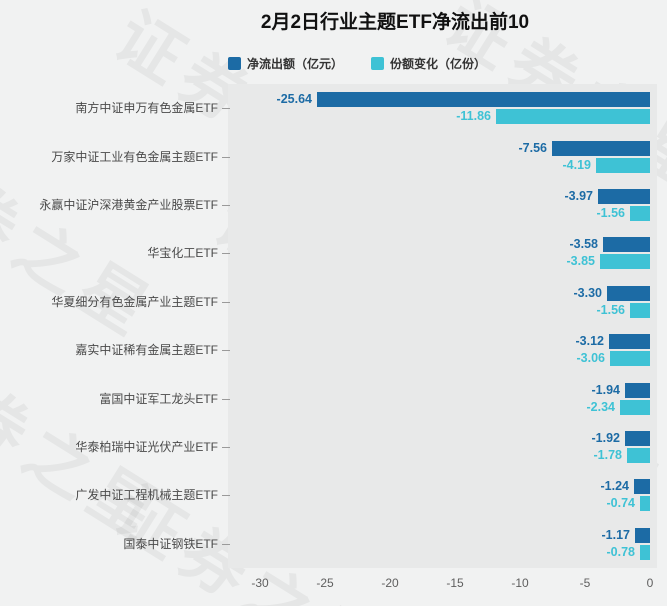  Describe the element at coordinates (146, 495) in the screenshot. I see `category-label: 广发中证工程机械主题ETF` at that location.